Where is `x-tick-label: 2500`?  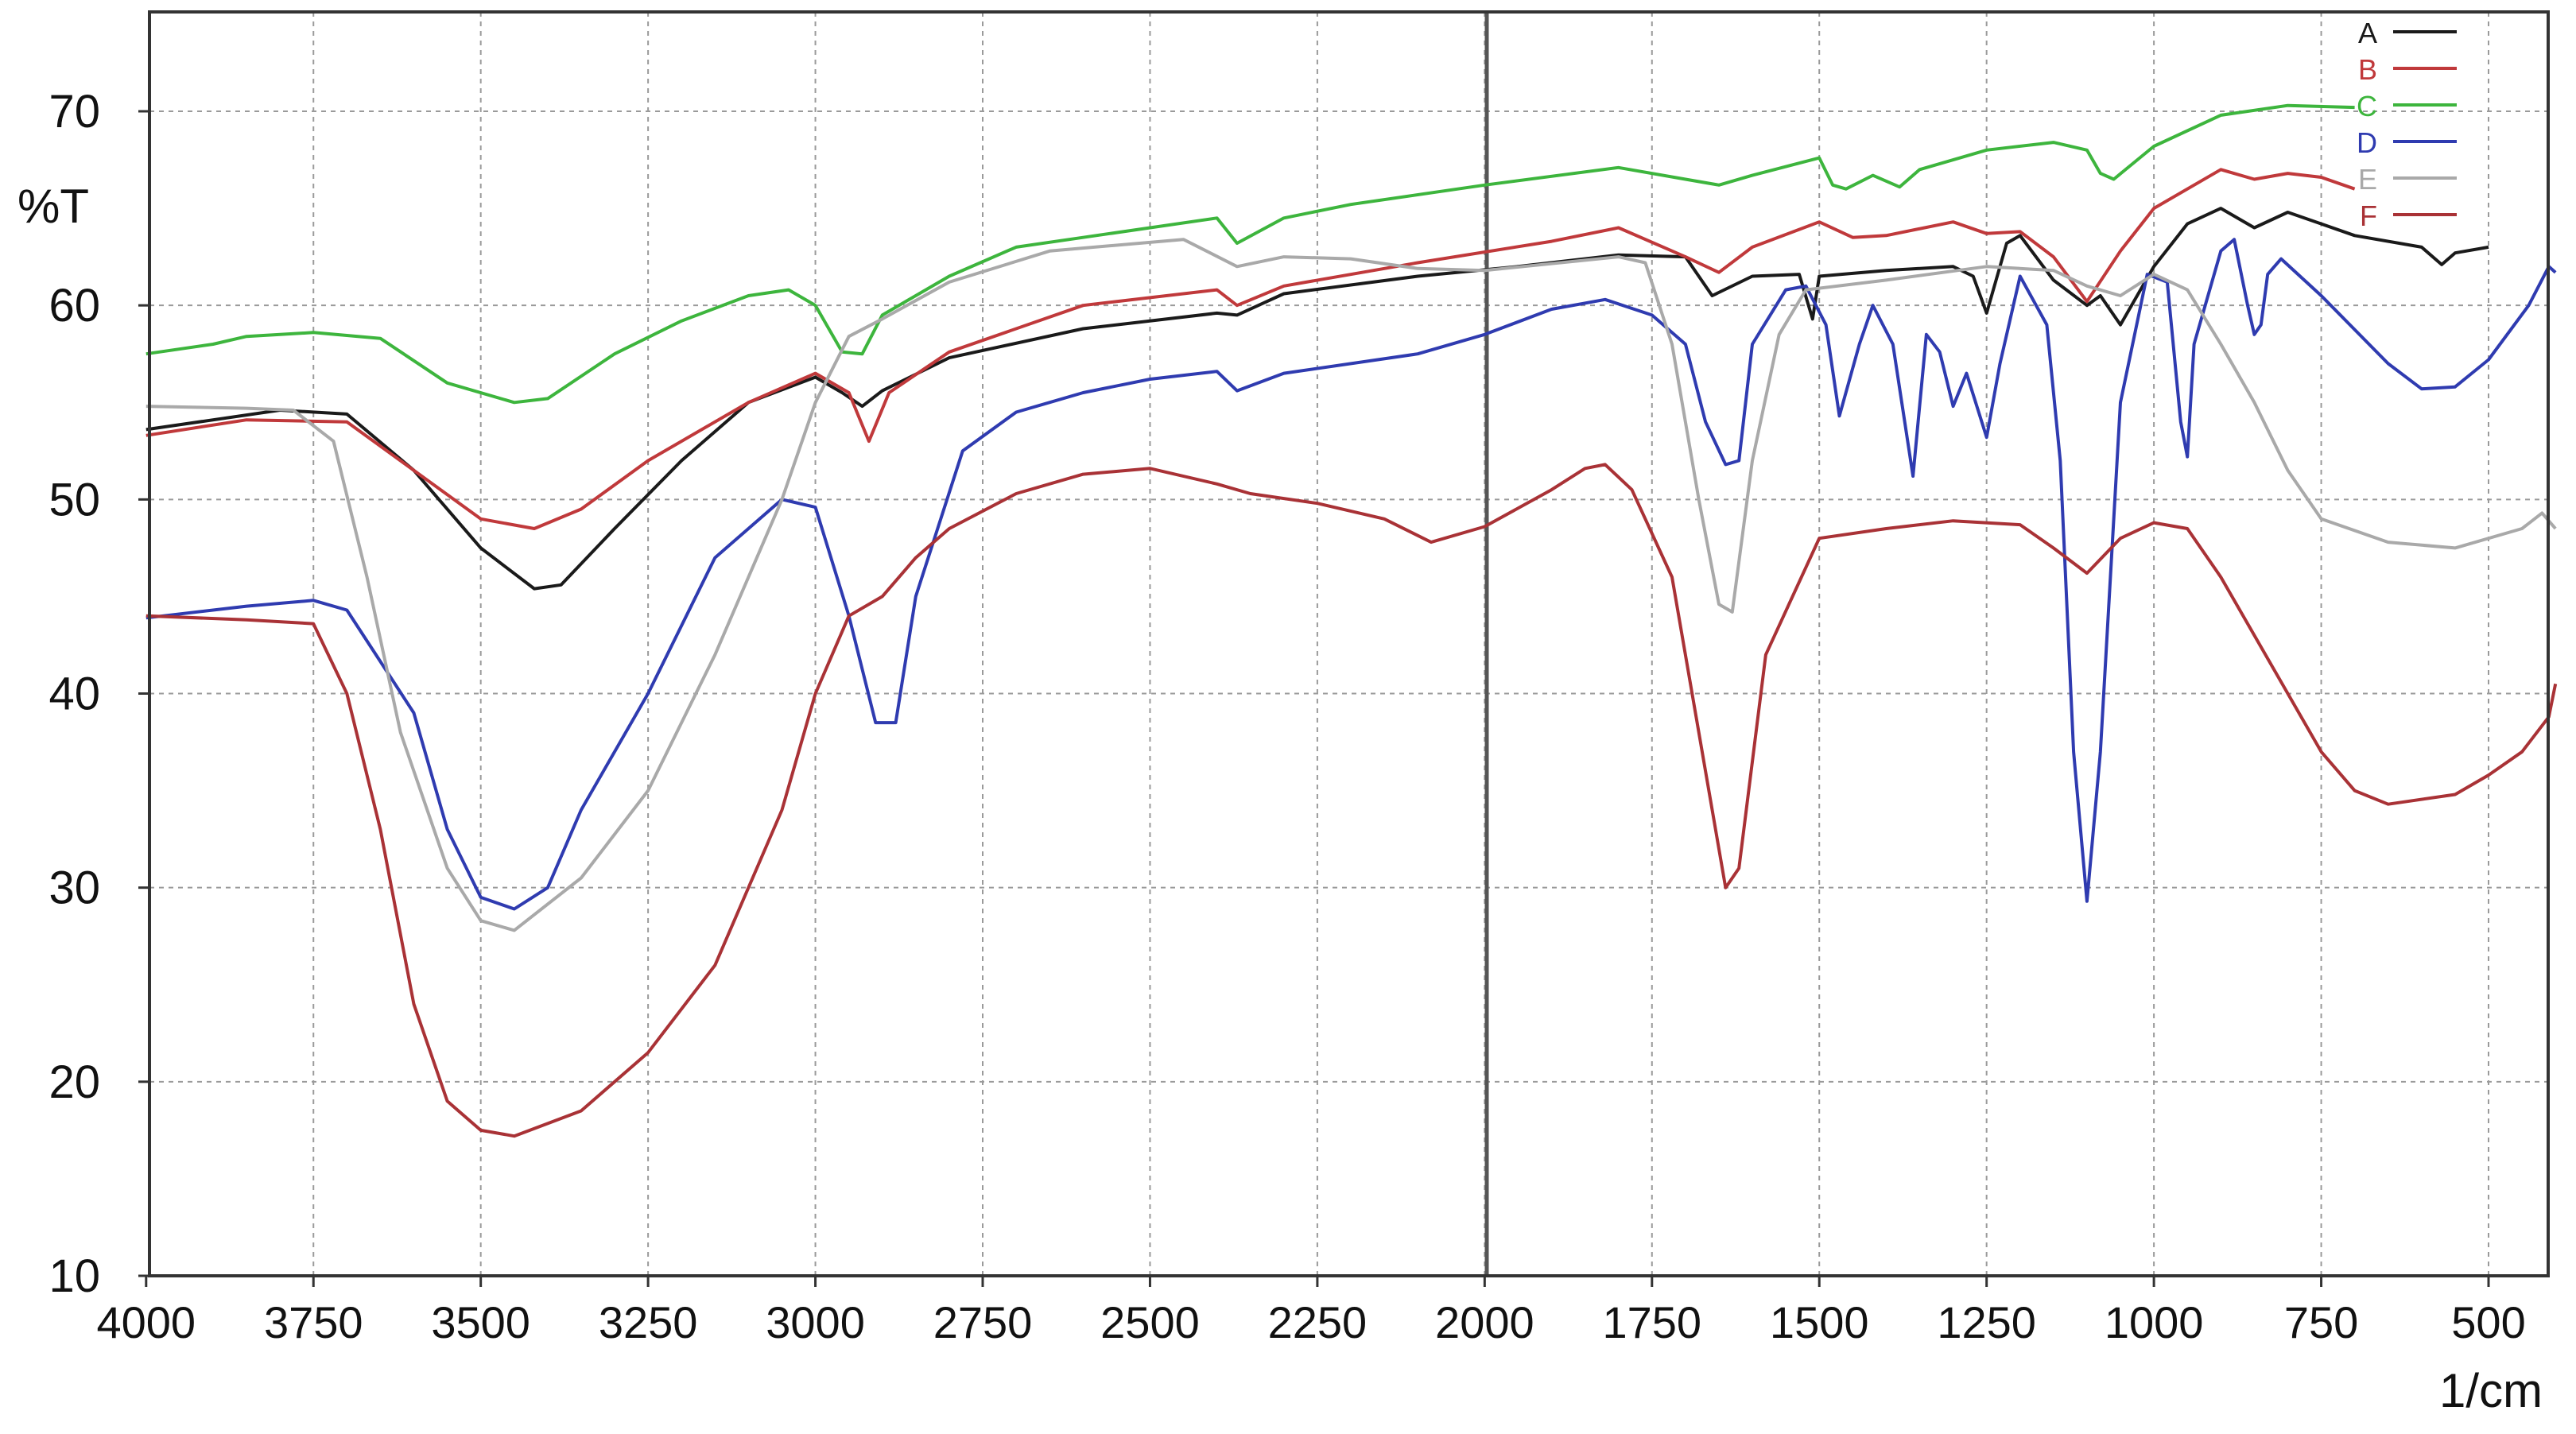
x-tick-label: 2500 is located at coordinates (1150, 1322).